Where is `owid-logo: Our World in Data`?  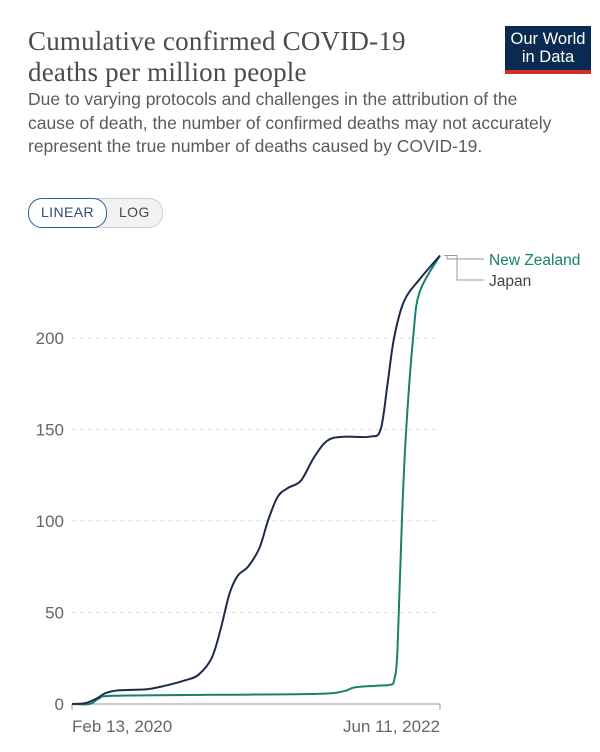
owid-logo: Our World in Data is located at coordinates (548, 50).